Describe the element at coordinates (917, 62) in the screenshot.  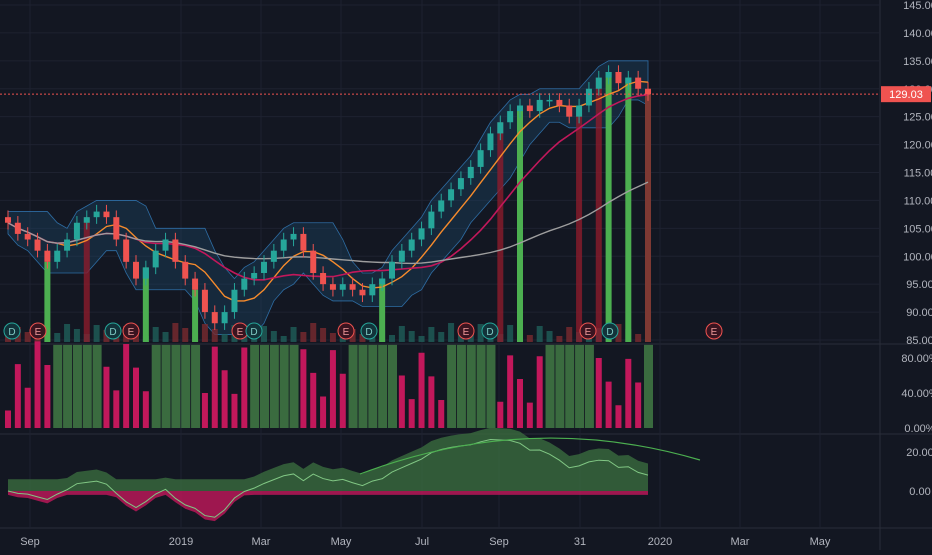
I see `price-tick-label: 135.00` at that location.